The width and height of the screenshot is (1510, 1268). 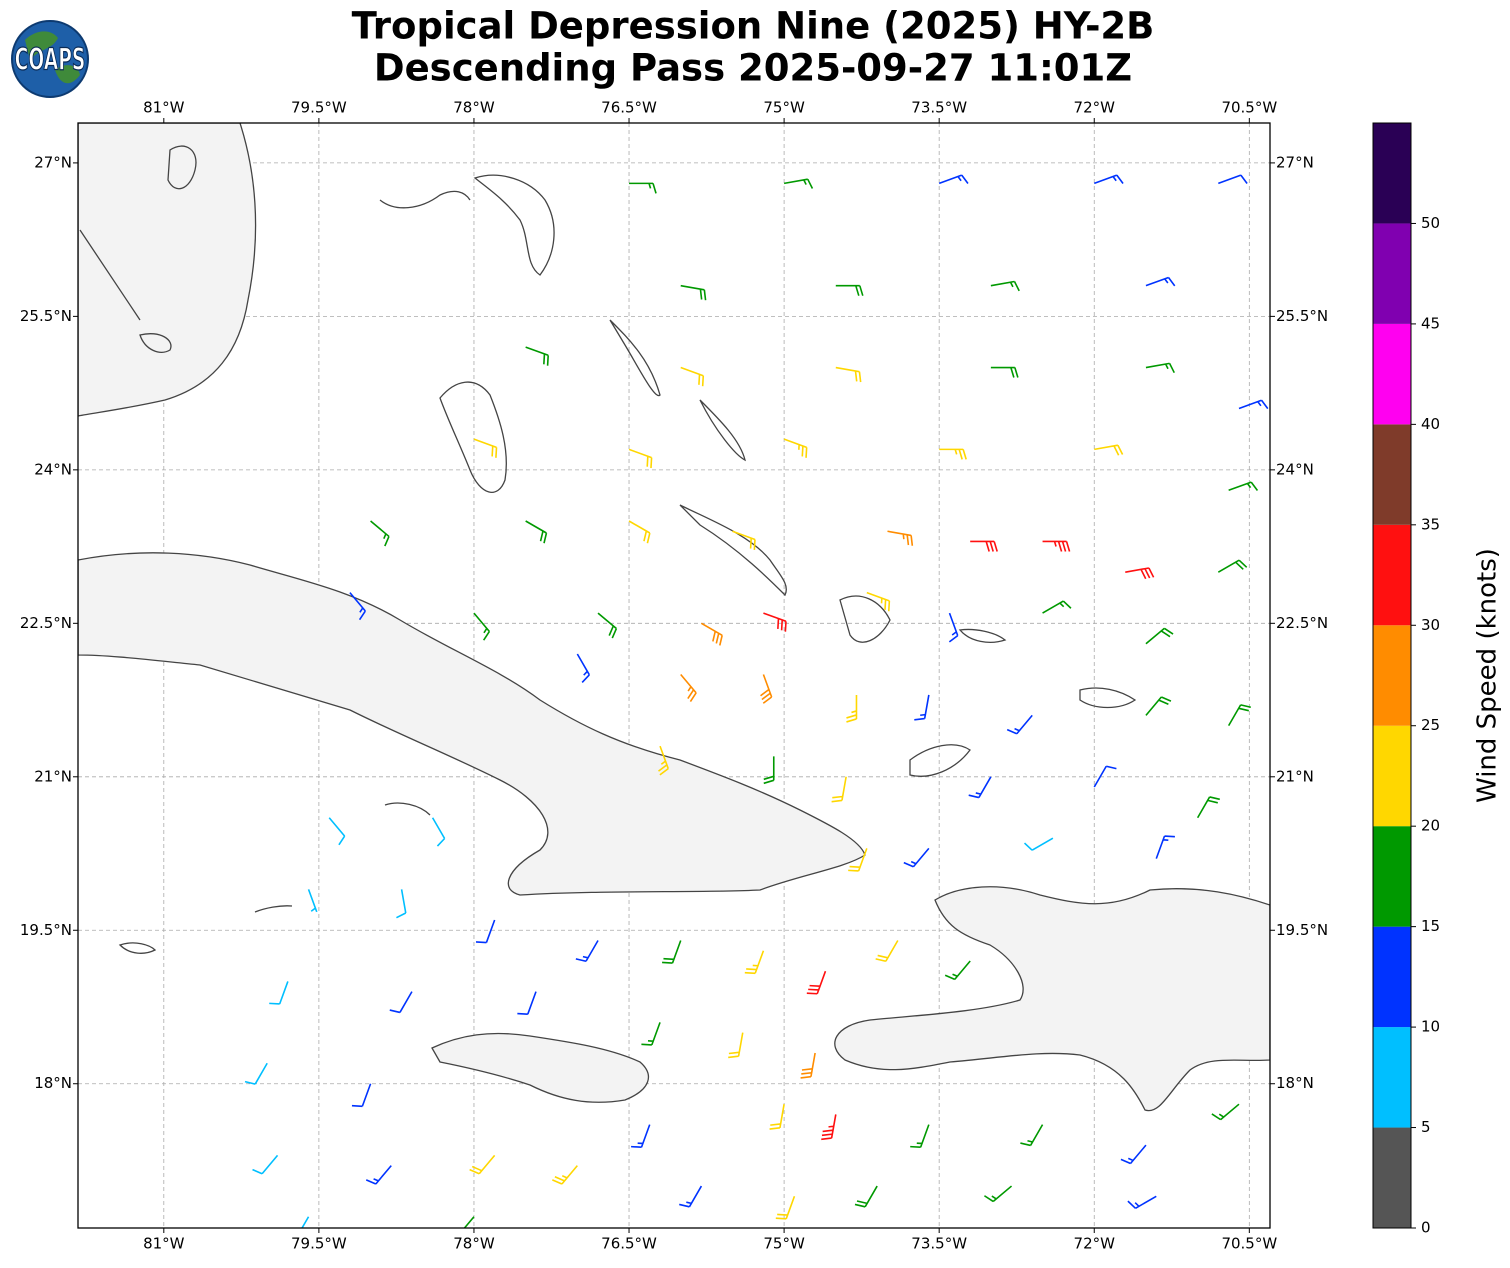 I want to click on y-tick-label: 24°N, so click(x=53, y=469).